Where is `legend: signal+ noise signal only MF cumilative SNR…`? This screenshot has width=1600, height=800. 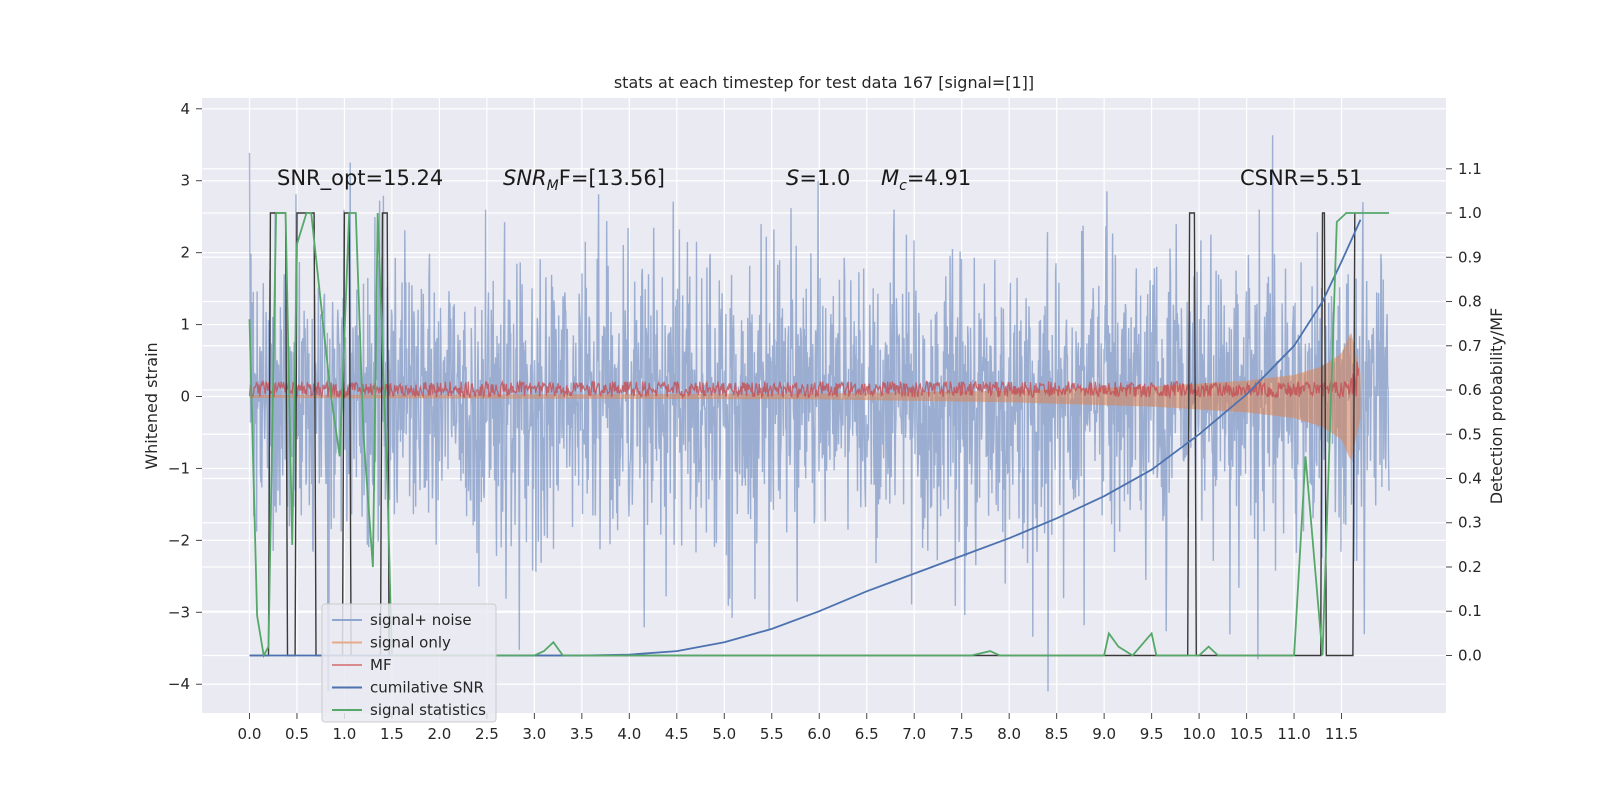
legend: signal+ noise signal only MF cumilative SNR… is located at coordinates (409, 663).